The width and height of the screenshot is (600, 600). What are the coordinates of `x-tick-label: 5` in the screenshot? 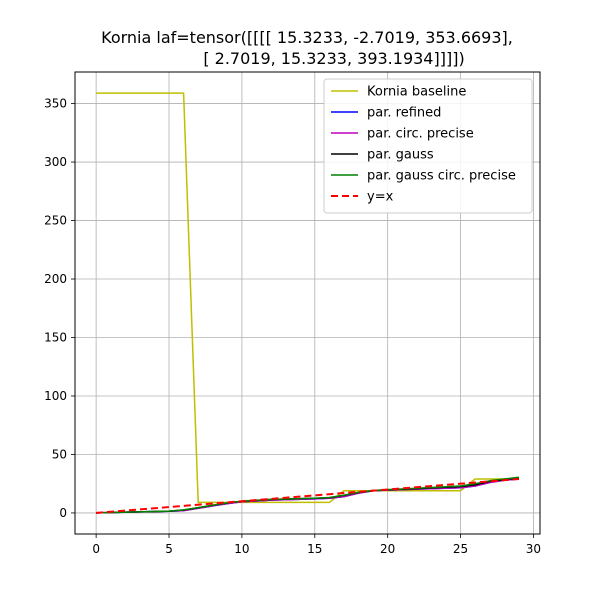 It's located at (169, 549).